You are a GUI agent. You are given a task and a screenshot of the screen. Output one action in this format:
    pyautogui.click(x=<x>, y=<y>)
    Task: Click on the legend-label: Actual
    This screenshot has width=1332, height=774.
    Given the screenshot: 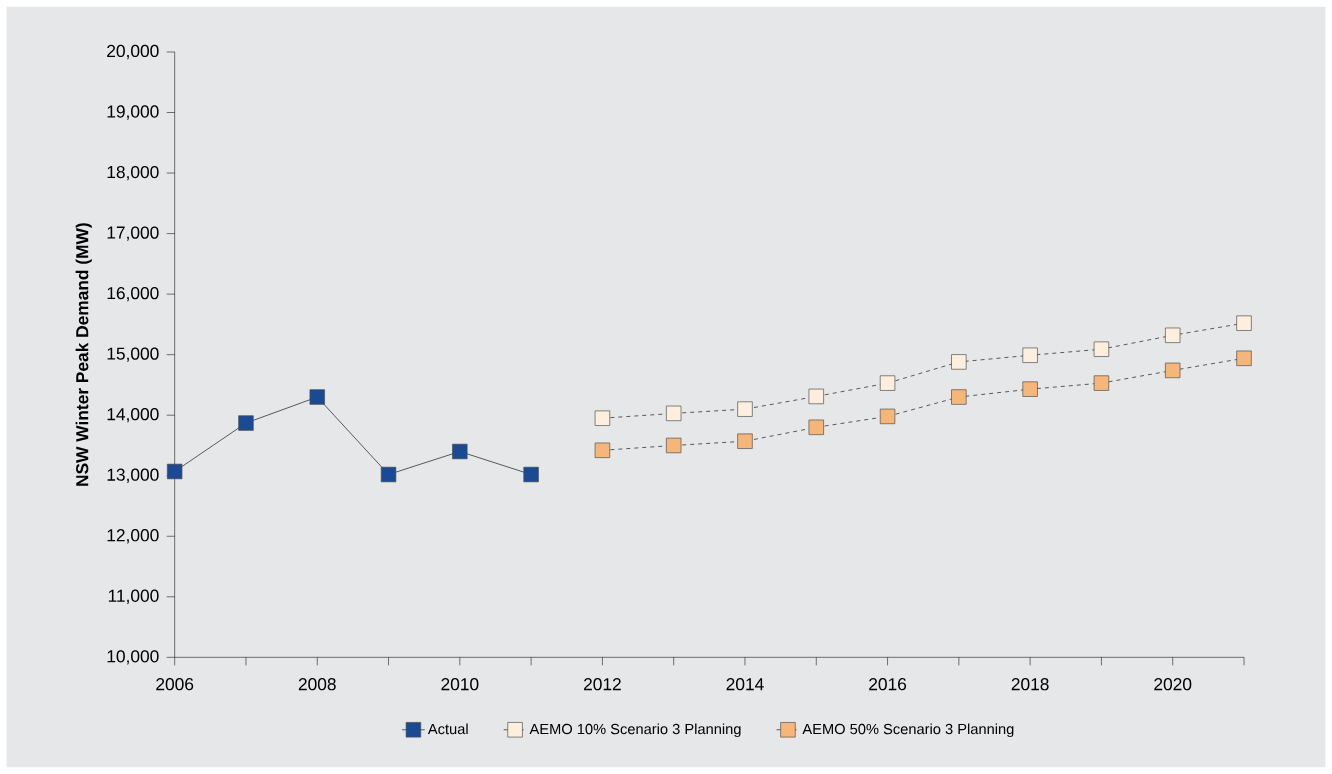 What is the action you would take?
    pyautogui.click(x=447, y=729)
    